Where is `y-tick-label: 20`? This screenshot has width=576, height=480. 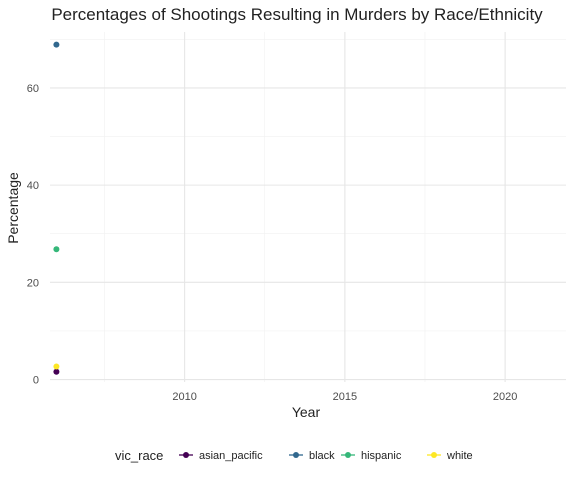 y-tick-label: 20 is located at coordinates (33, 283).